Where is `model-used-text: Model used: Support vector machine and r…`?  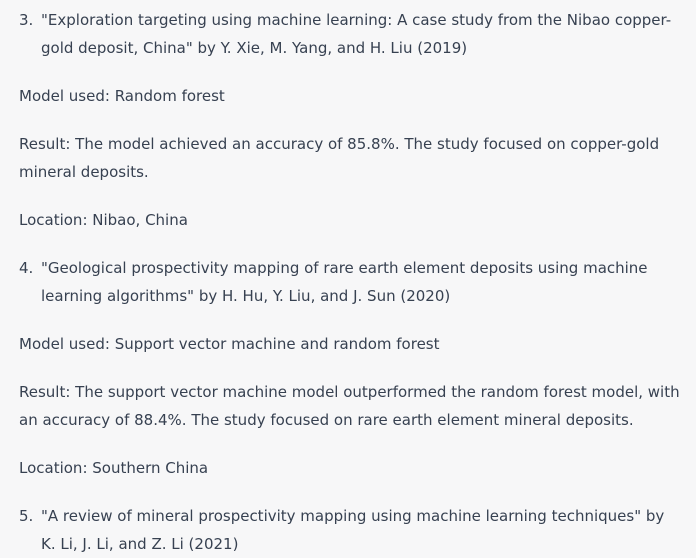 model-used-text: Model used: Support vector machine and r… is located at coordinates (229, 344).